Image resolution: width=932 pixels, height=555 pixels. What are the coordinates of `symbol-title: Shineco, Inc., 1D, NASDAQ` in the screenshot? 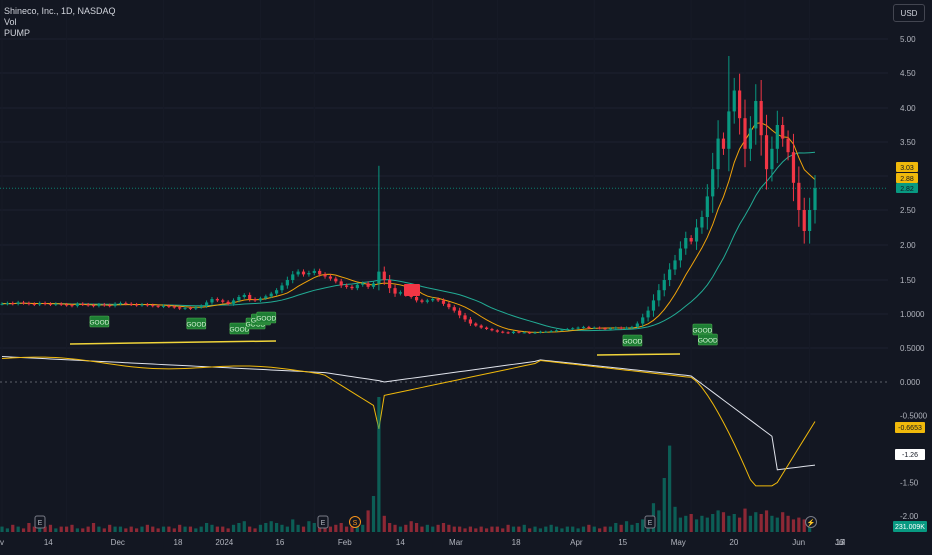 It's located at (60, 11).